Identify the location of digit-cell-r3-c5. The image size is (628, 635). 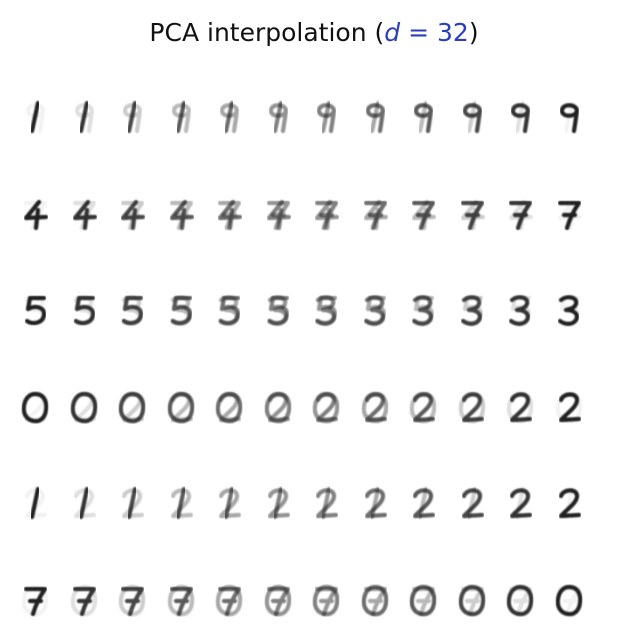
(229, 309).